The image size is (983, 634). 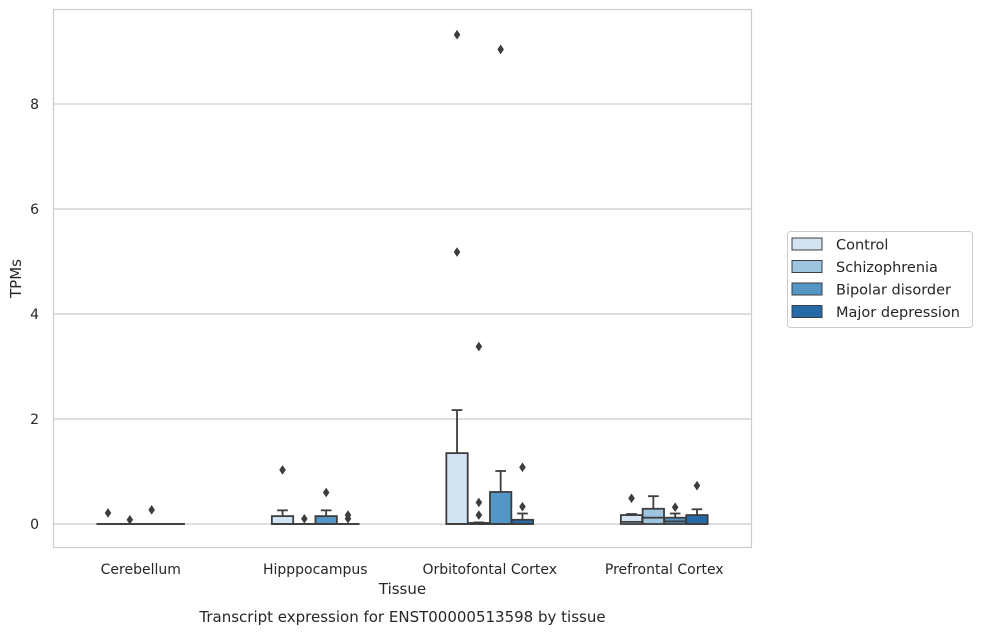 What do you see at coordinates (402, 589) in the screenshot?
I see `x-axis-label: Tissue` at bounding box center [402, 589].